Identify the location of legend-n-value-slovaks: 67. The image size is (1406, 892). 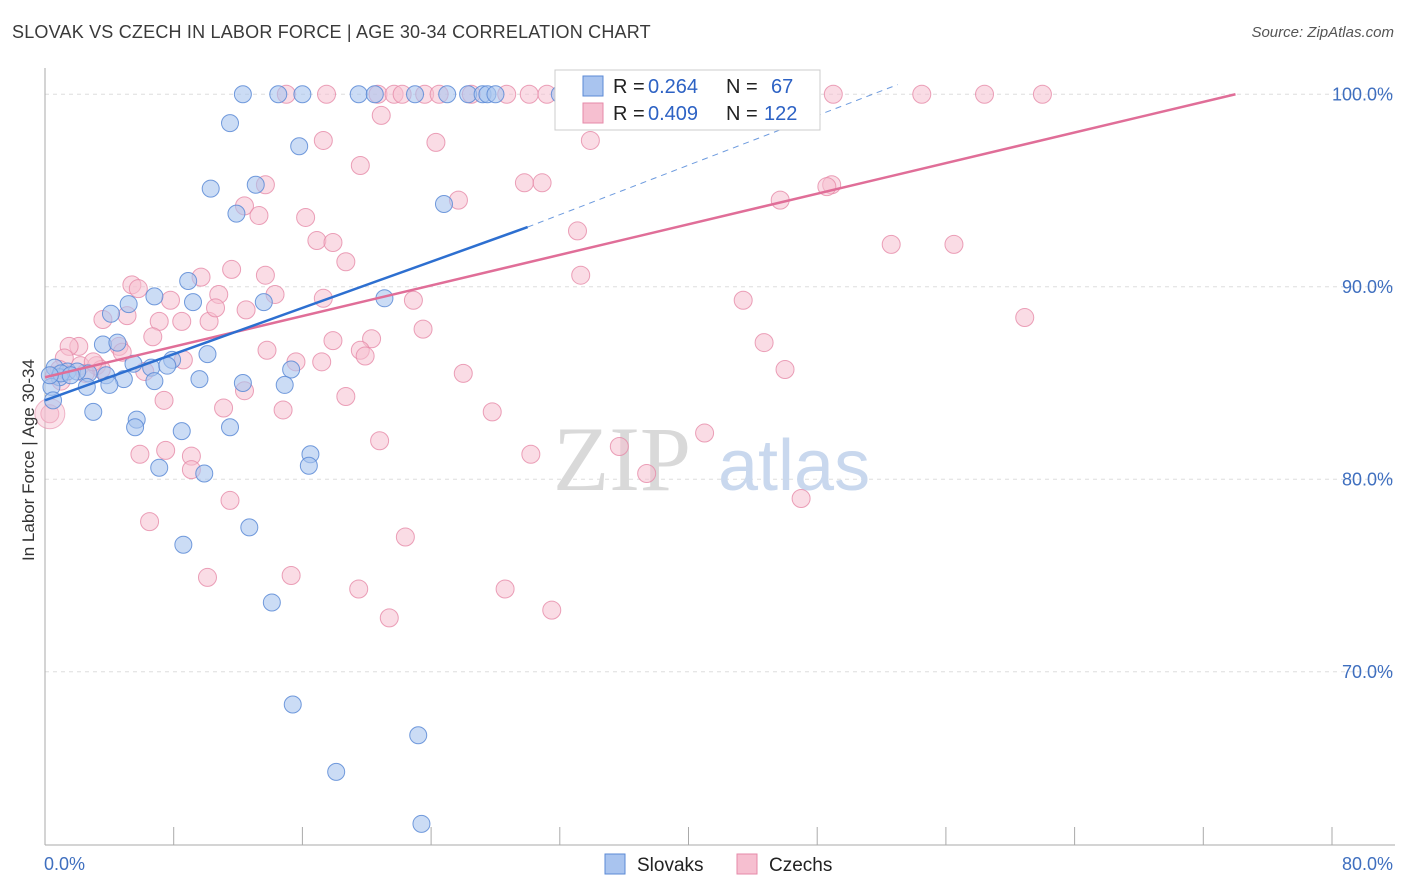
(782, 87).